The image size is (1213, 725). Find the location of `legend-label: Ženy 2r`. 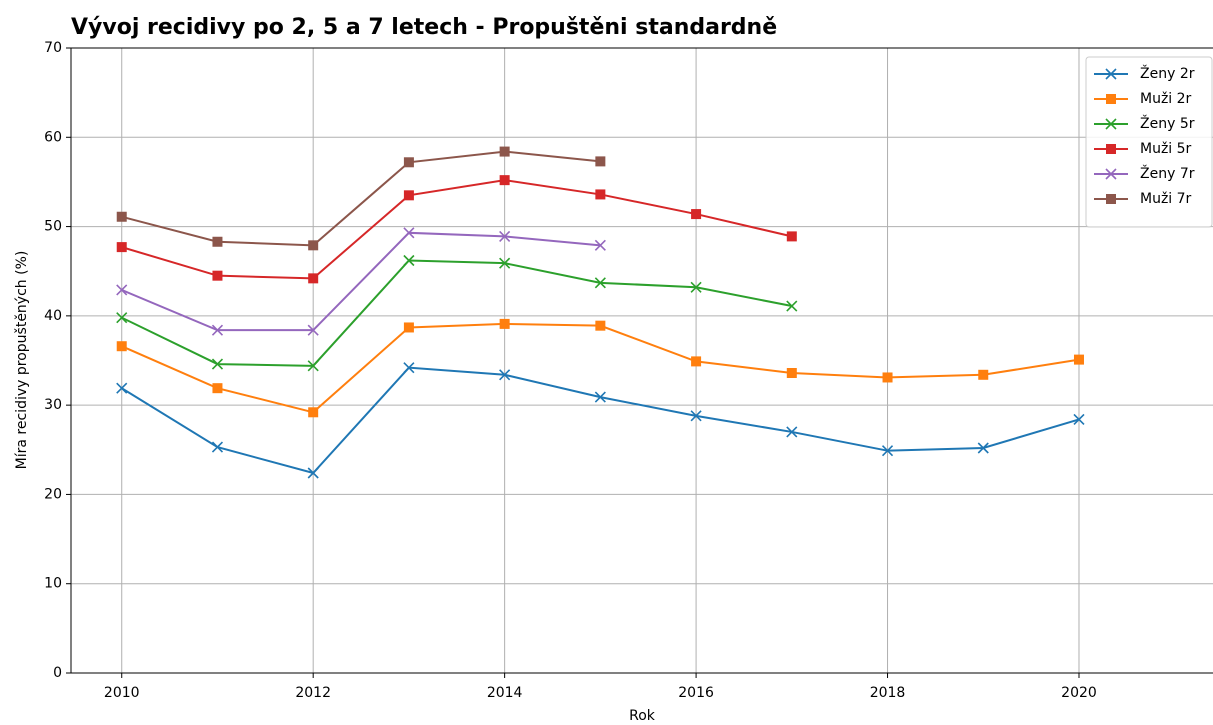

legend-label: Ženy 2r is located at coordinates (1167, 73).